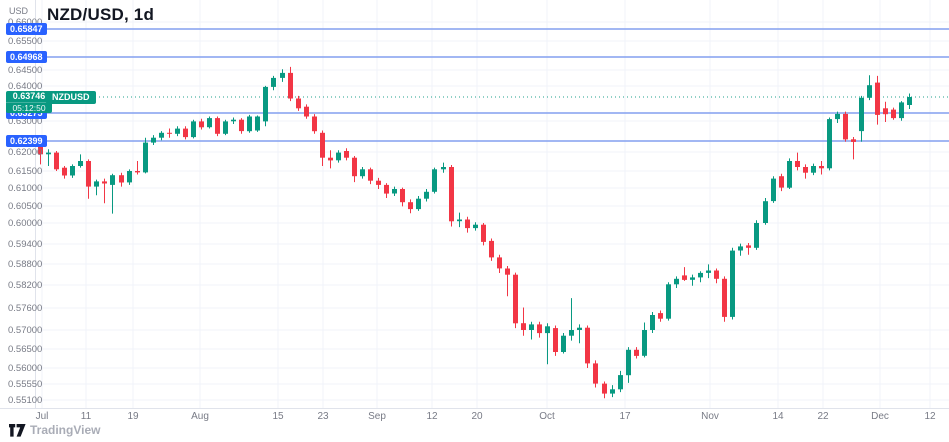  What do you see at coordinates (26, 57) in the screenshot?
I see `price-level-badge: 0.64968` at bounding box center [26, 57].